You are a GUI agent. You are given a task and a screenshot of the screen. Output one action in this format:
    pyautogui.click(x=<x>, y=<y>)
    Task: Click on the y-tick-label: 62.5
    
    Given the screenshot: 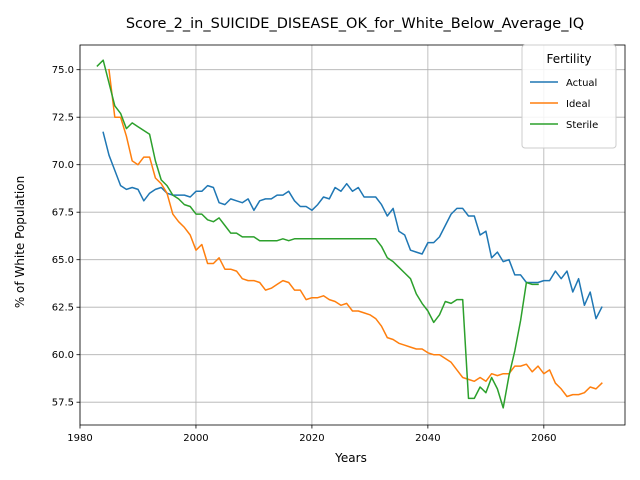 What is the action you would take?
    pyautogui.click(x=63, y=308)
    